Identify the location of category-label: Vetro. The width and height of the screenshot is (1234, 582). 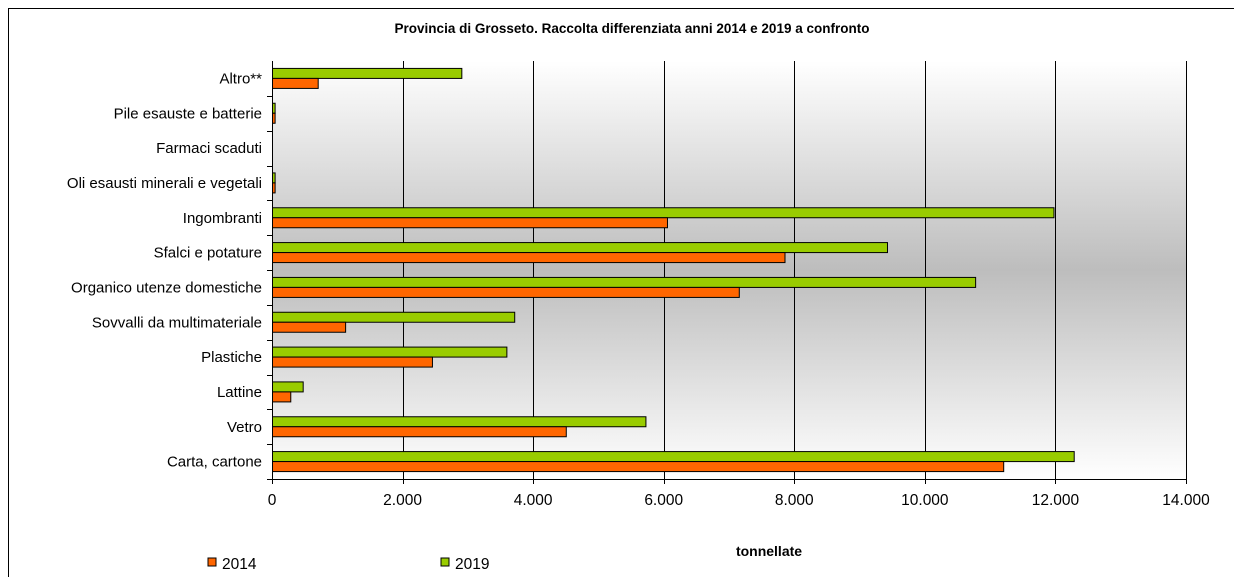
(244, 427).